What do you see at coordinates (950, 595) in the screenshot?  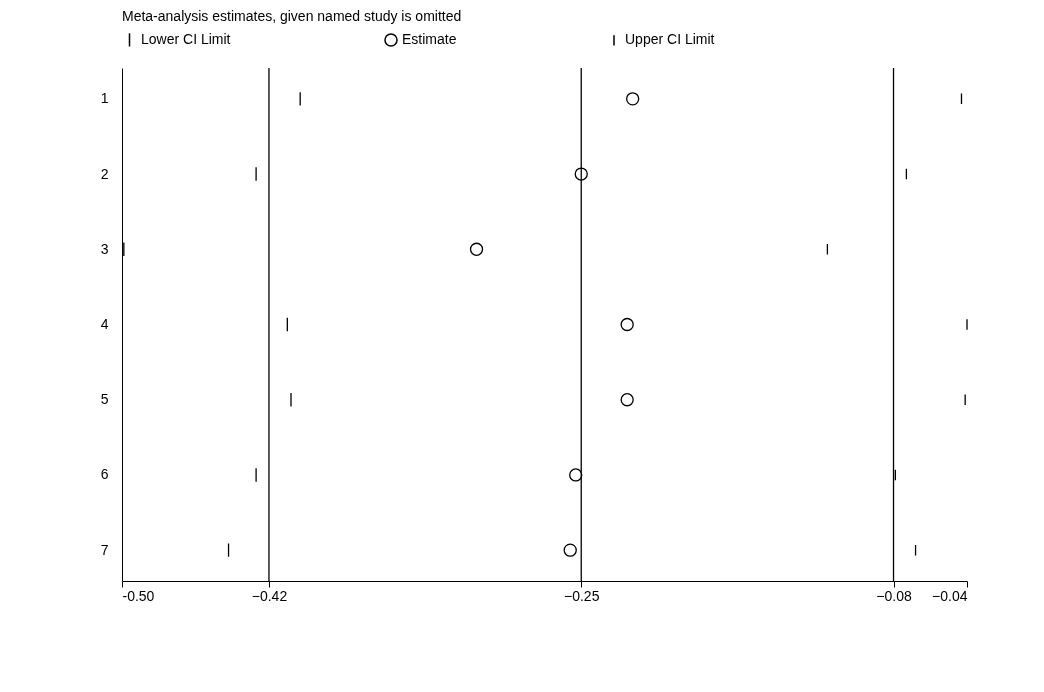 I see `x-tick-label: −0.04` at bounding box center [950, 595].